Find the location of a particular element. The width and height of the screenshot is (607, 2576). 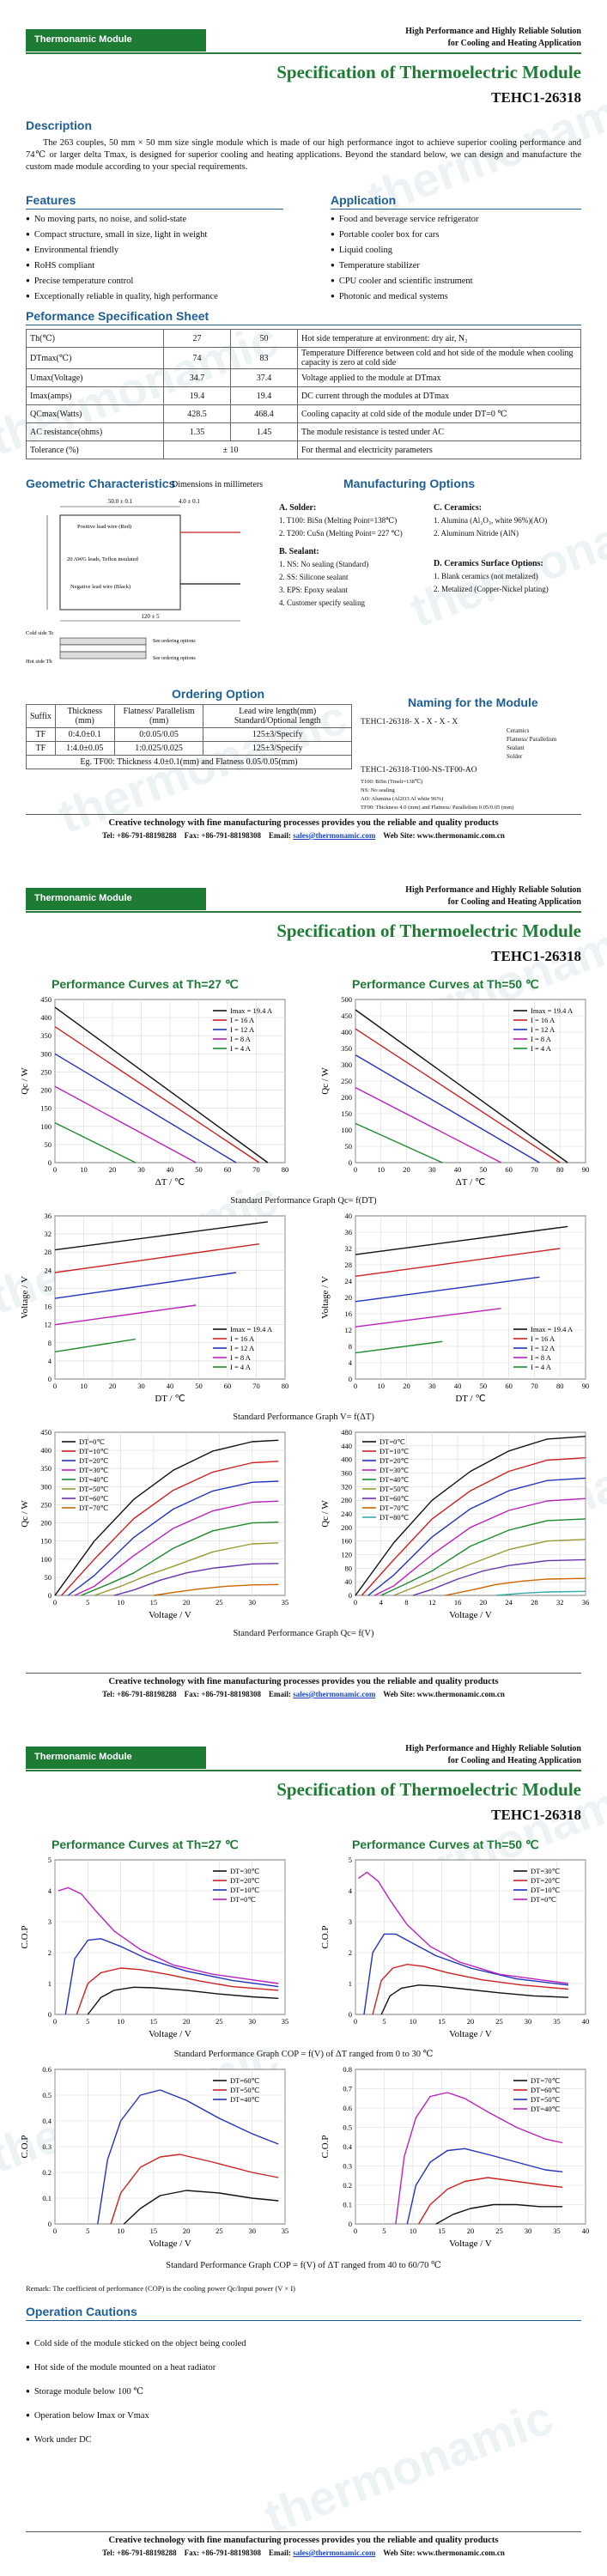

spec-value: ± 10 is located at coordinates (230, 450).